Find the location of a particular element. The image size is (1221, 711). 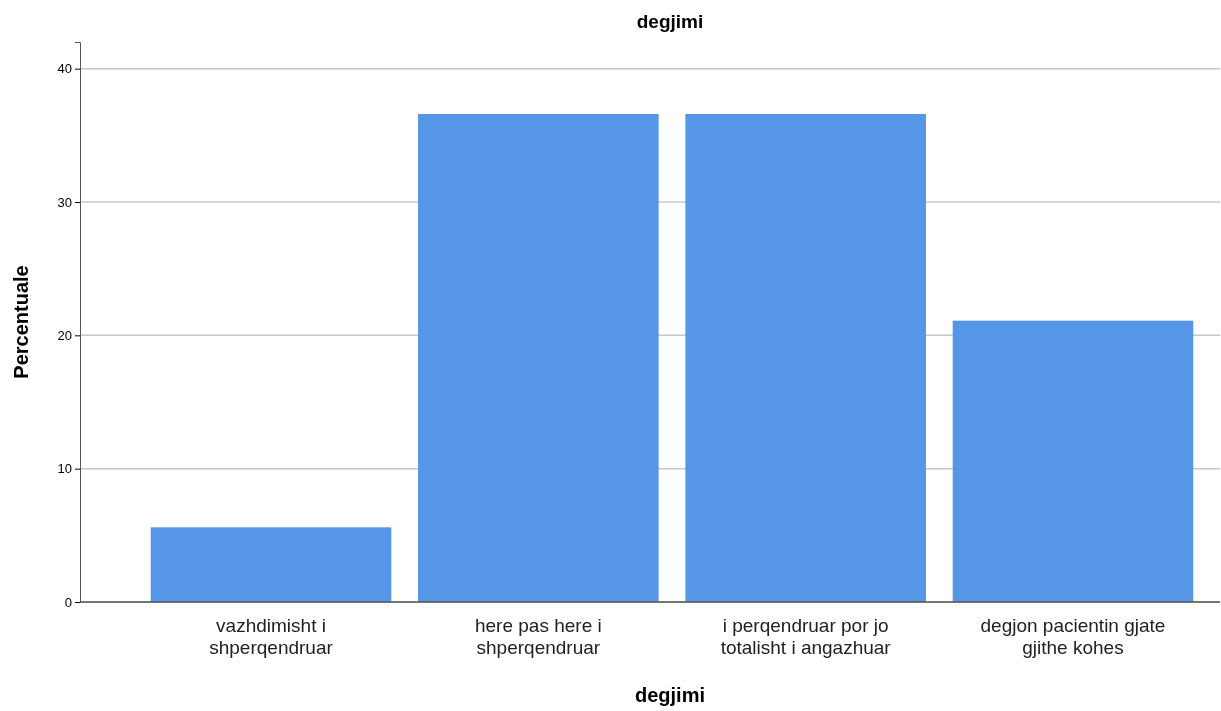

chart-title: degjimi is located at coordinates (670, 21).